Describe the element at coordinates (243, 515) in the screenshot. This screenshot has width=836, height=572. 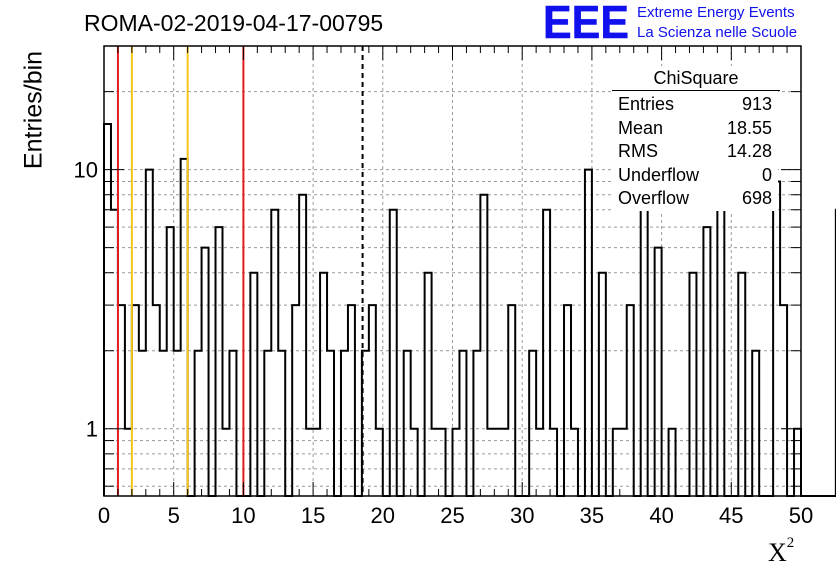
I see `x-tick-label: 10` at that location.